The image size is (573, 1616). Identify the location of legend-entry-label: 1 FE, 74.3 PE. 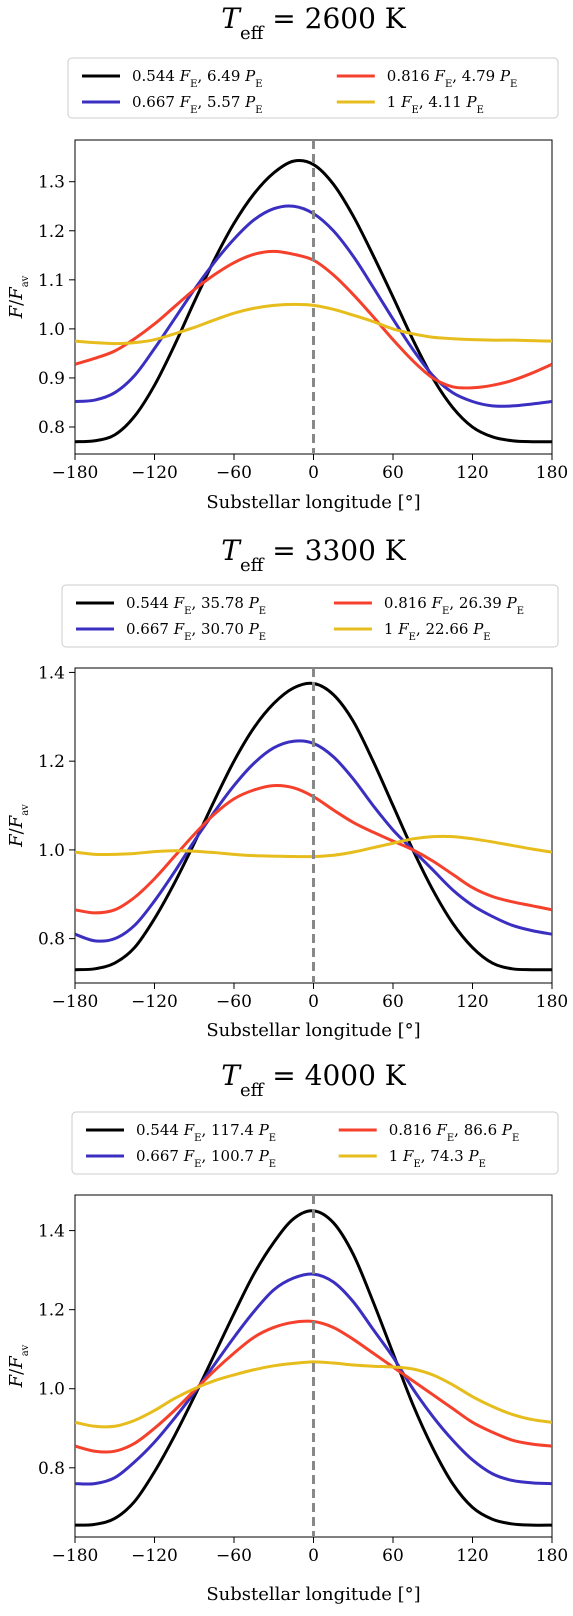
(437, 1158).